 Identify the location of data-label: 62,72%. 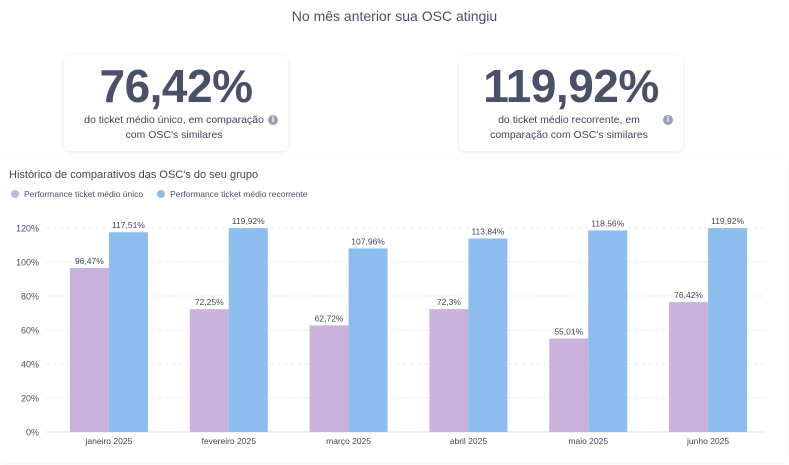
(329, 318).